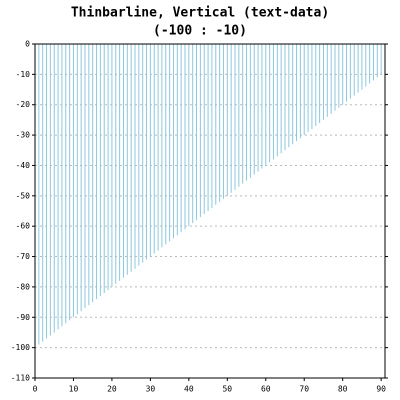  I want to click on x-tick-label: 90, so click(381, 389).